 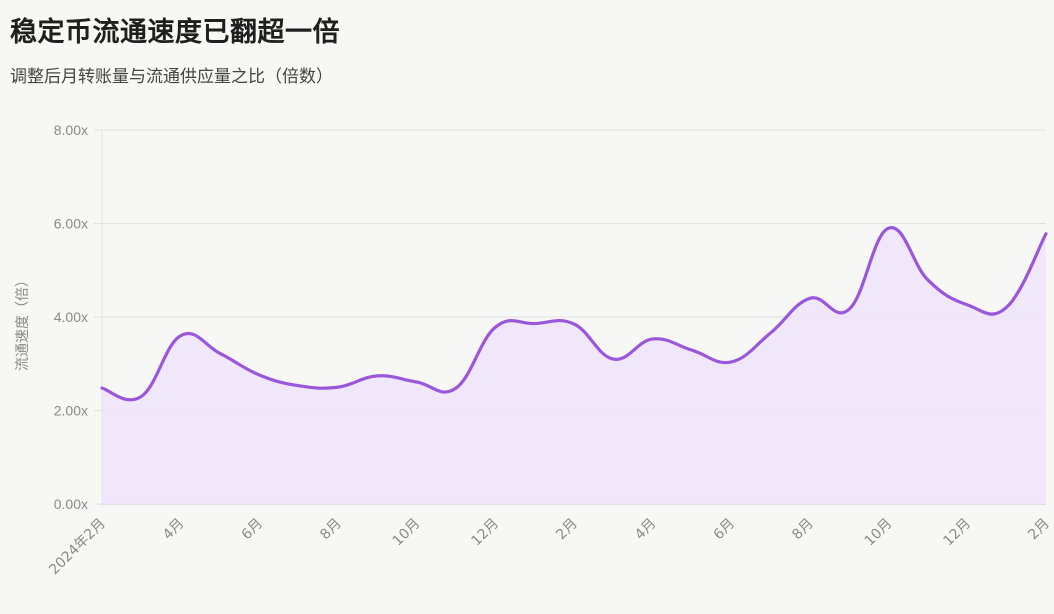 I want to click on chart-title: 稳定币流通速度已翻超一倍, so click(x=175, y=32).